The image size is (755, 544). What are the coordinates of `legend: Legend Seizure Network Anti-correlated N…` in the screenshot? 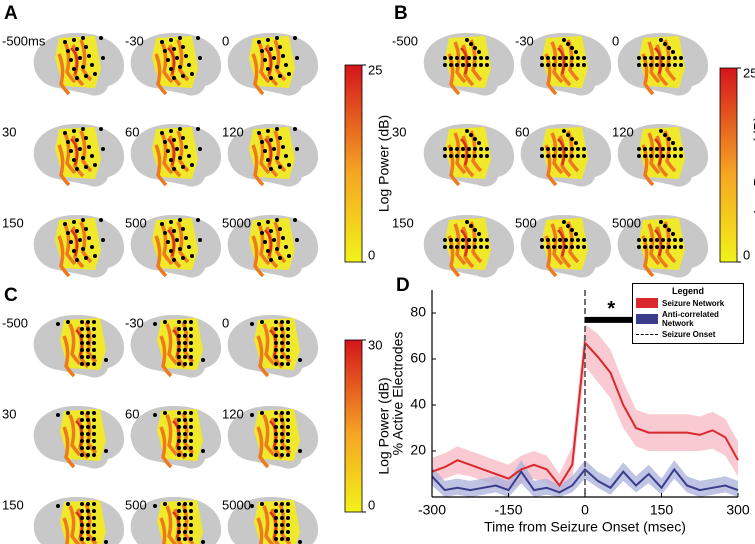 It's located at (688, 313).